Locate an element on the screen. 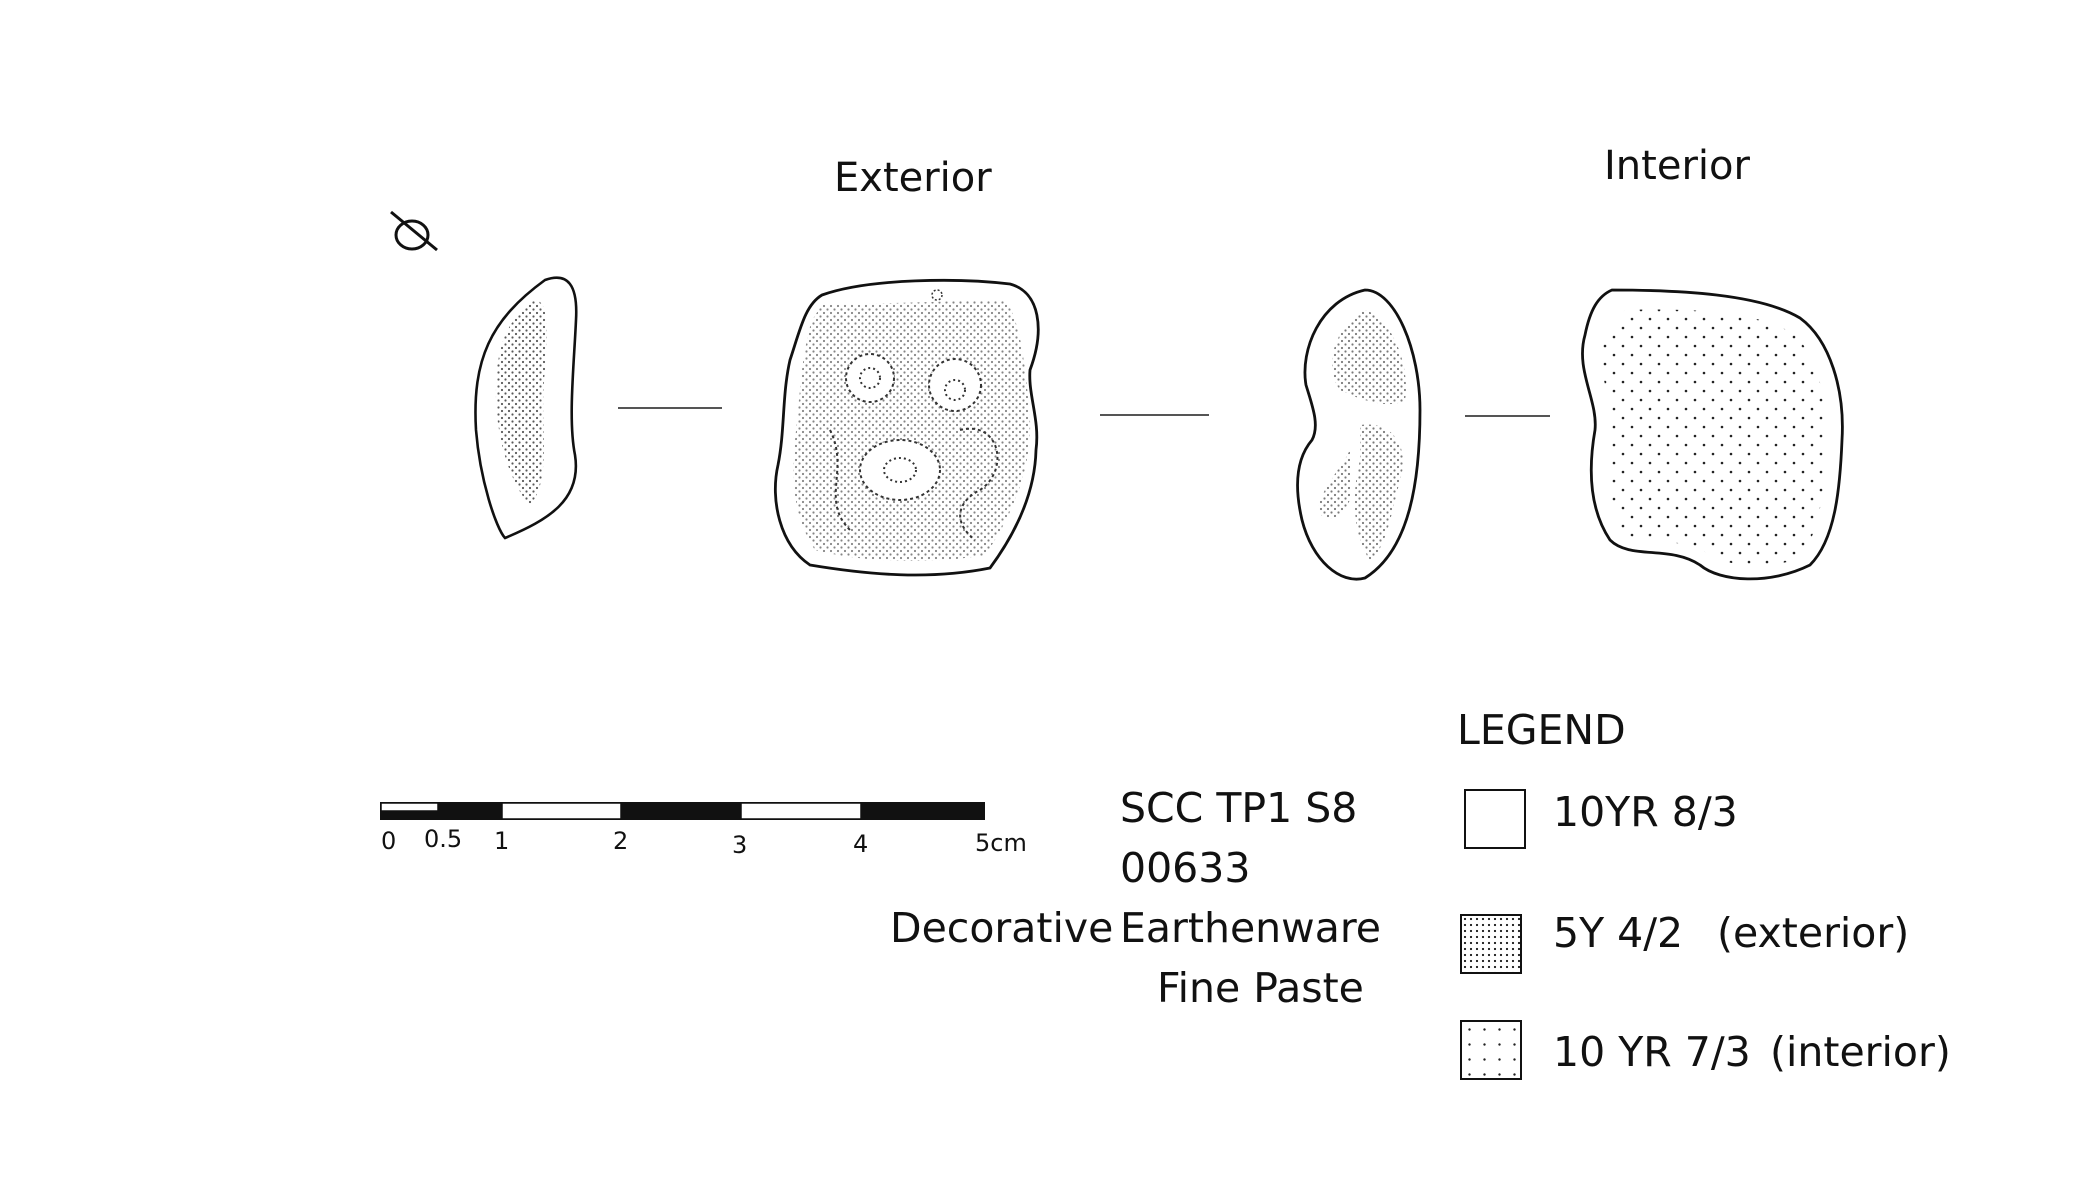 The width and height of the screenshot is (2089, 1201). scale-tick-label: 4 is located at coordinates (861, 844).